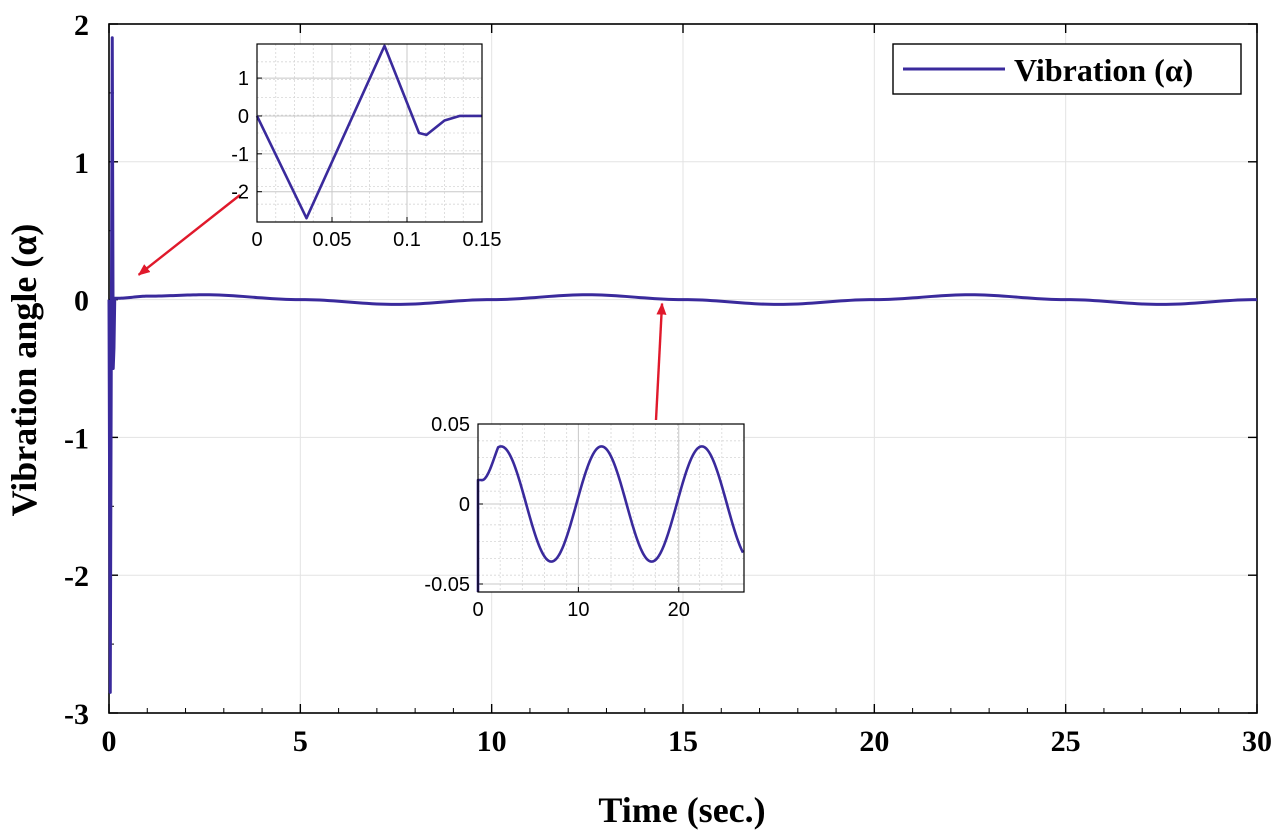 The image size is (1280, 840). Describe the element at coordinates (1066, 741) in the screenshot. I see `x-tick-label: 25` at that location.